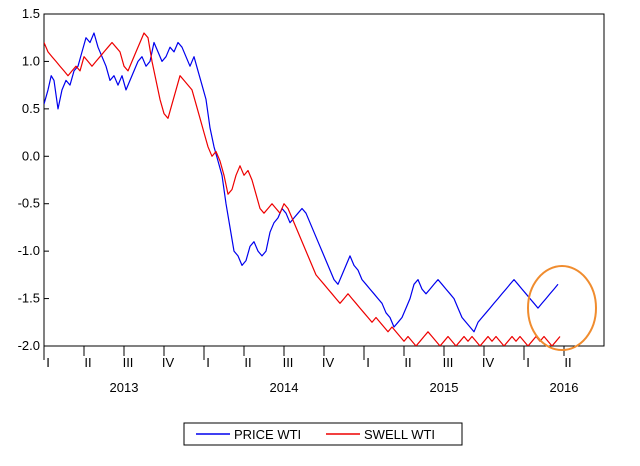  I want to click on legend-label-swell-wti: SWELL WTI, so click(399, 434).